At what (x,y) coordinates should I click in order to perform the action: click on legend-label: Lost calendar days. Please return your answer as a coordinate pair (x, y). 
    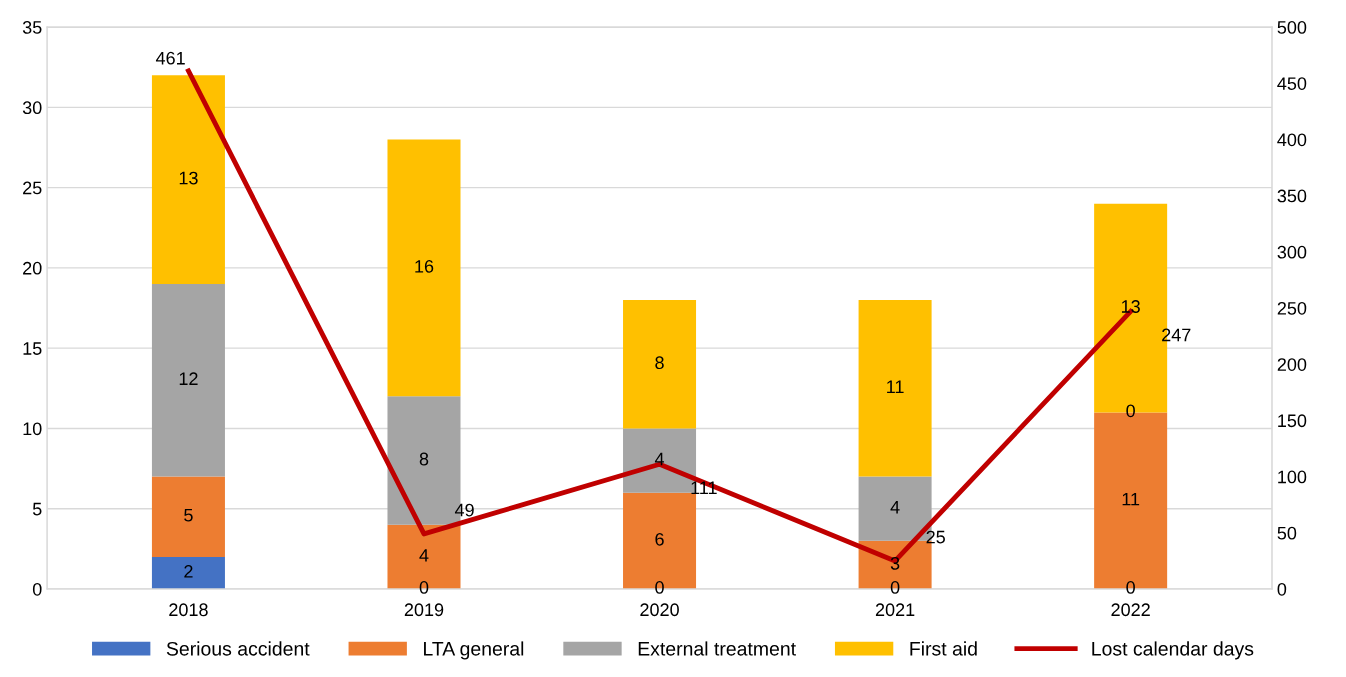
    Looking at the image, I should click on (1173, 650).